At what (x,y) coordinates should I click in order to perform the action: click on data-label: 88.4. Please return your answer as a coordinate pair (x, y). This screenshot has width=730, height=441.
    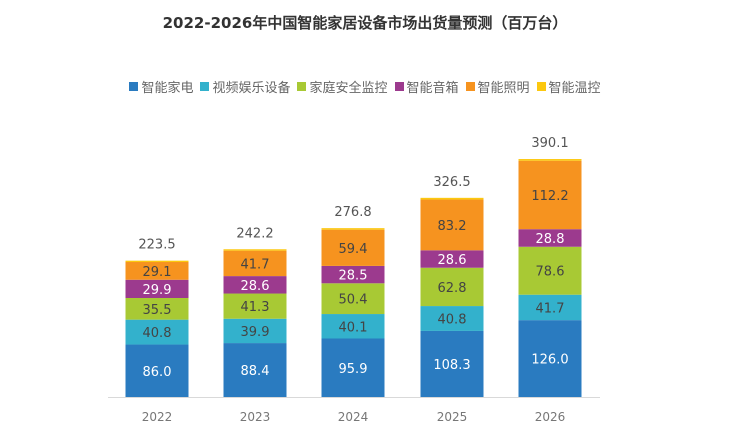
    Looking at the image, I should click on (255, 371).